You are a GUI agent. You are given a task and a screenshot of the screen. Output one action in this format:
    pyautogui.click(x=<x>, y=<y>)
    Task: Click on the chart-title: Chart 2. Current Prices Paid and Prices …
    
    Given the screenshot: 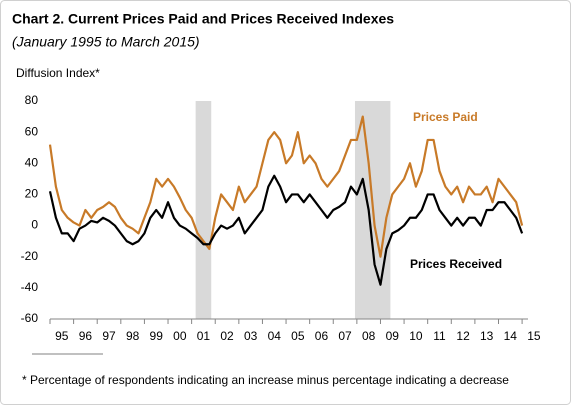 What is the action you would take?
    pyautogui.click(x=203, y=19)
    